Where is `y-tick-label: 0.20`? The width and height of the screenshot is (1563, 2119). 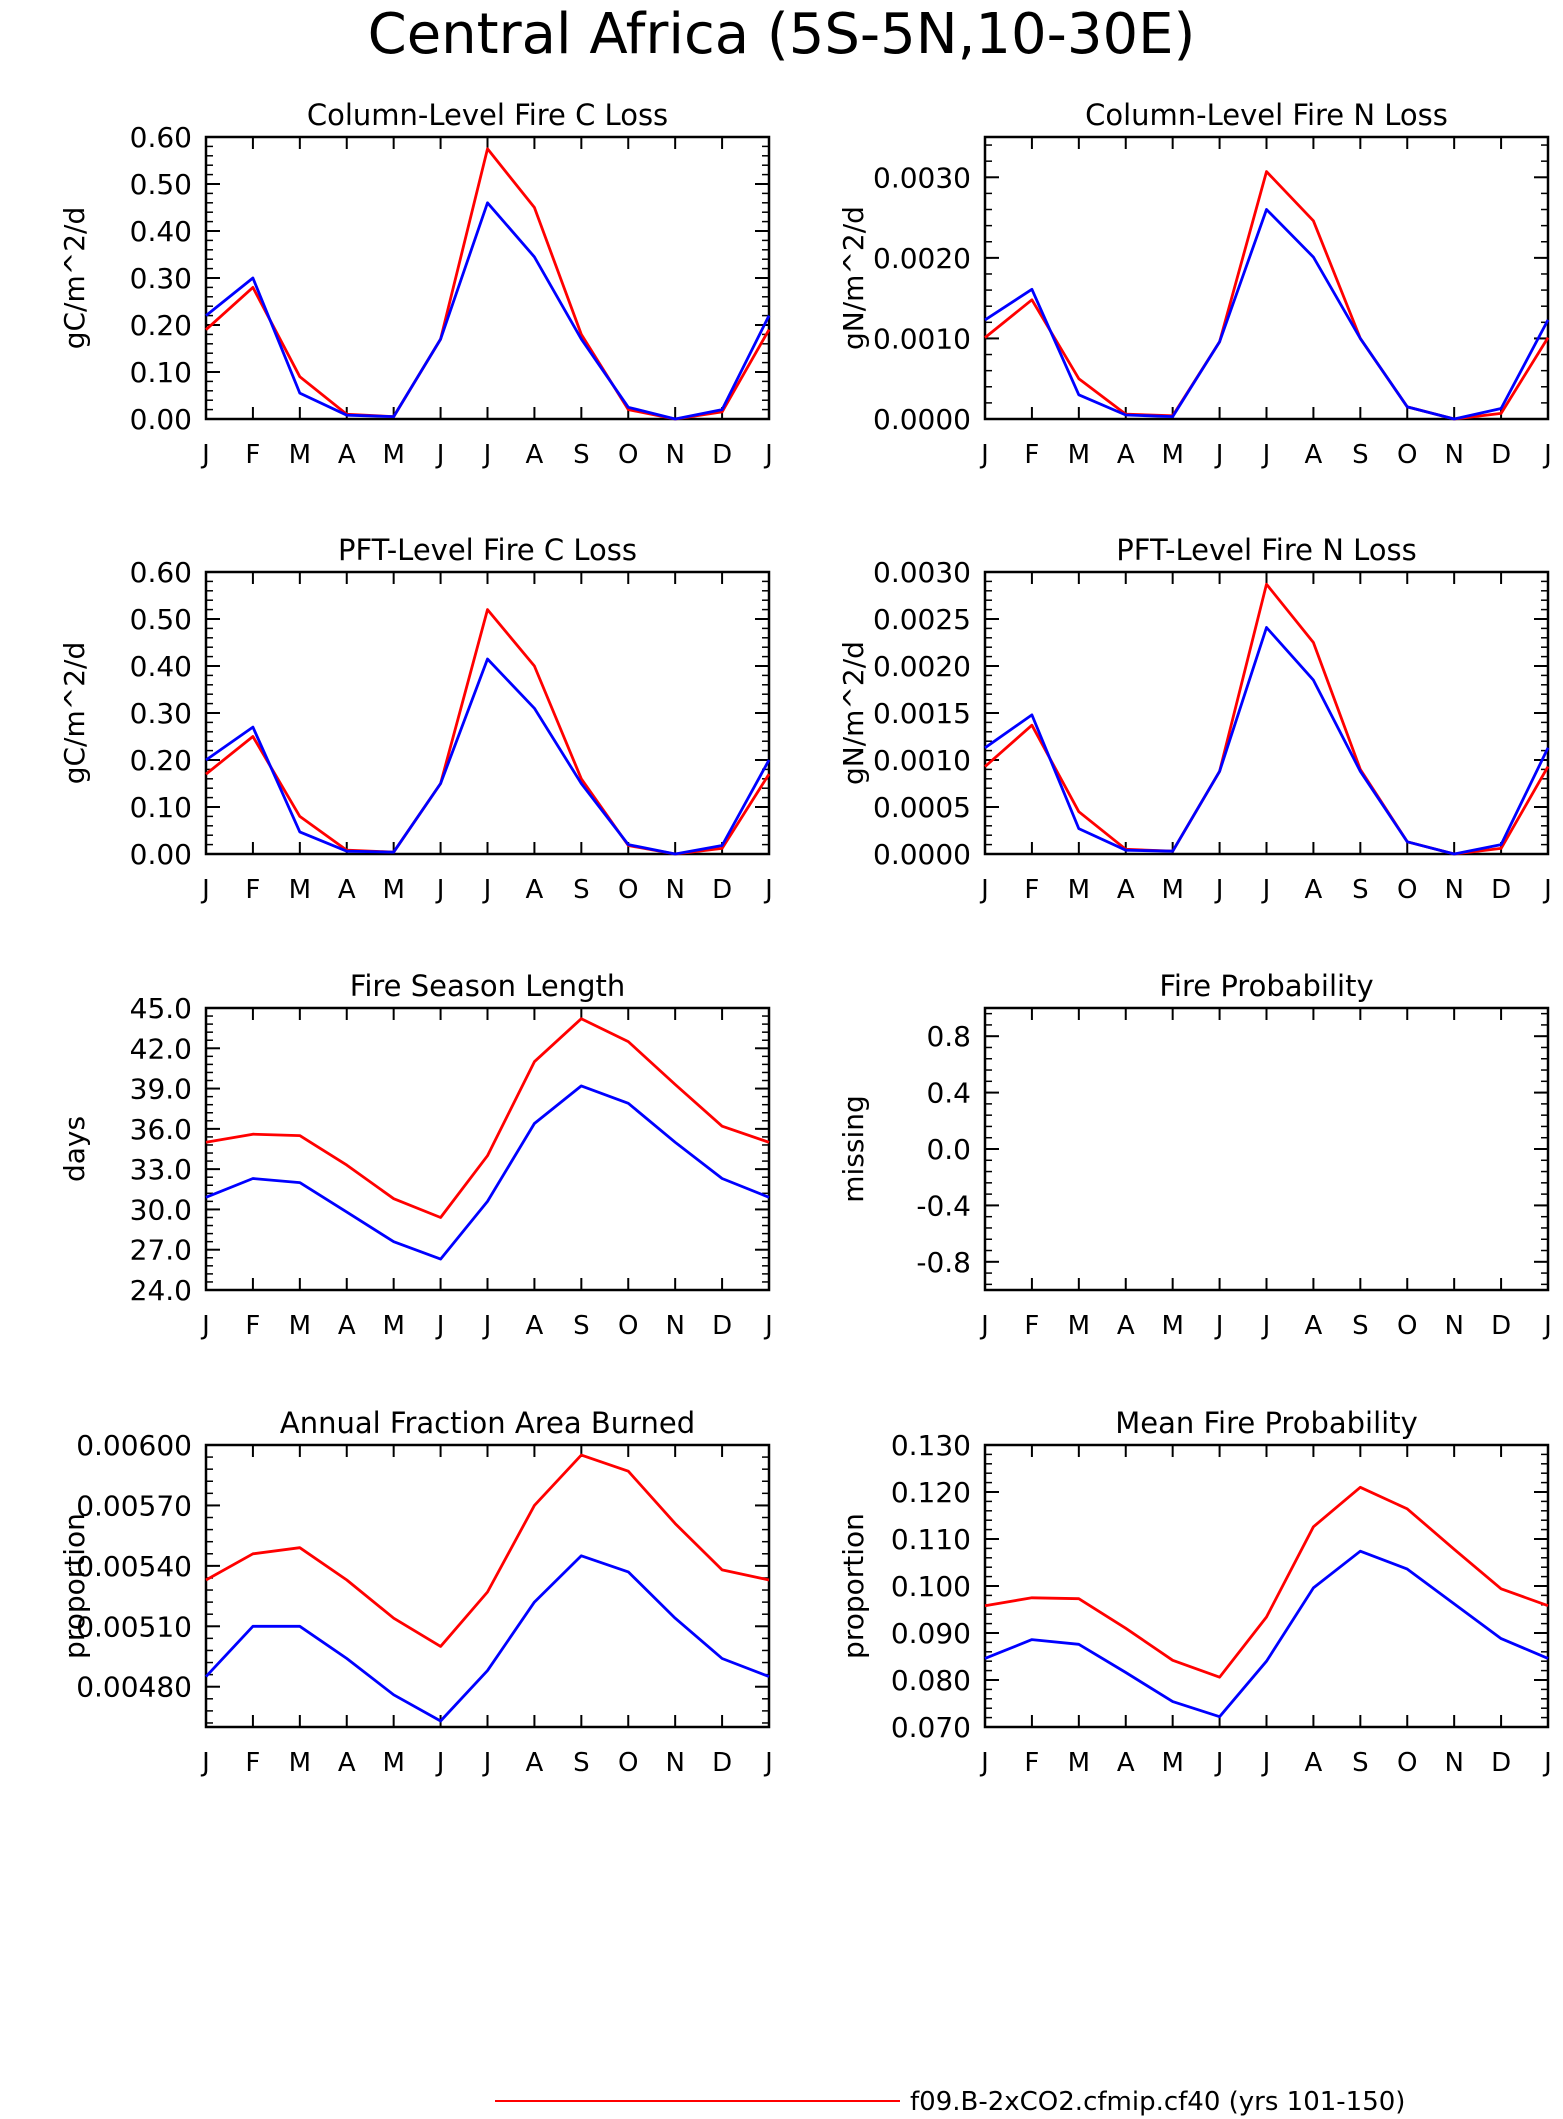
y-tick-label: 0.20 is located at coordinates (161, 760).